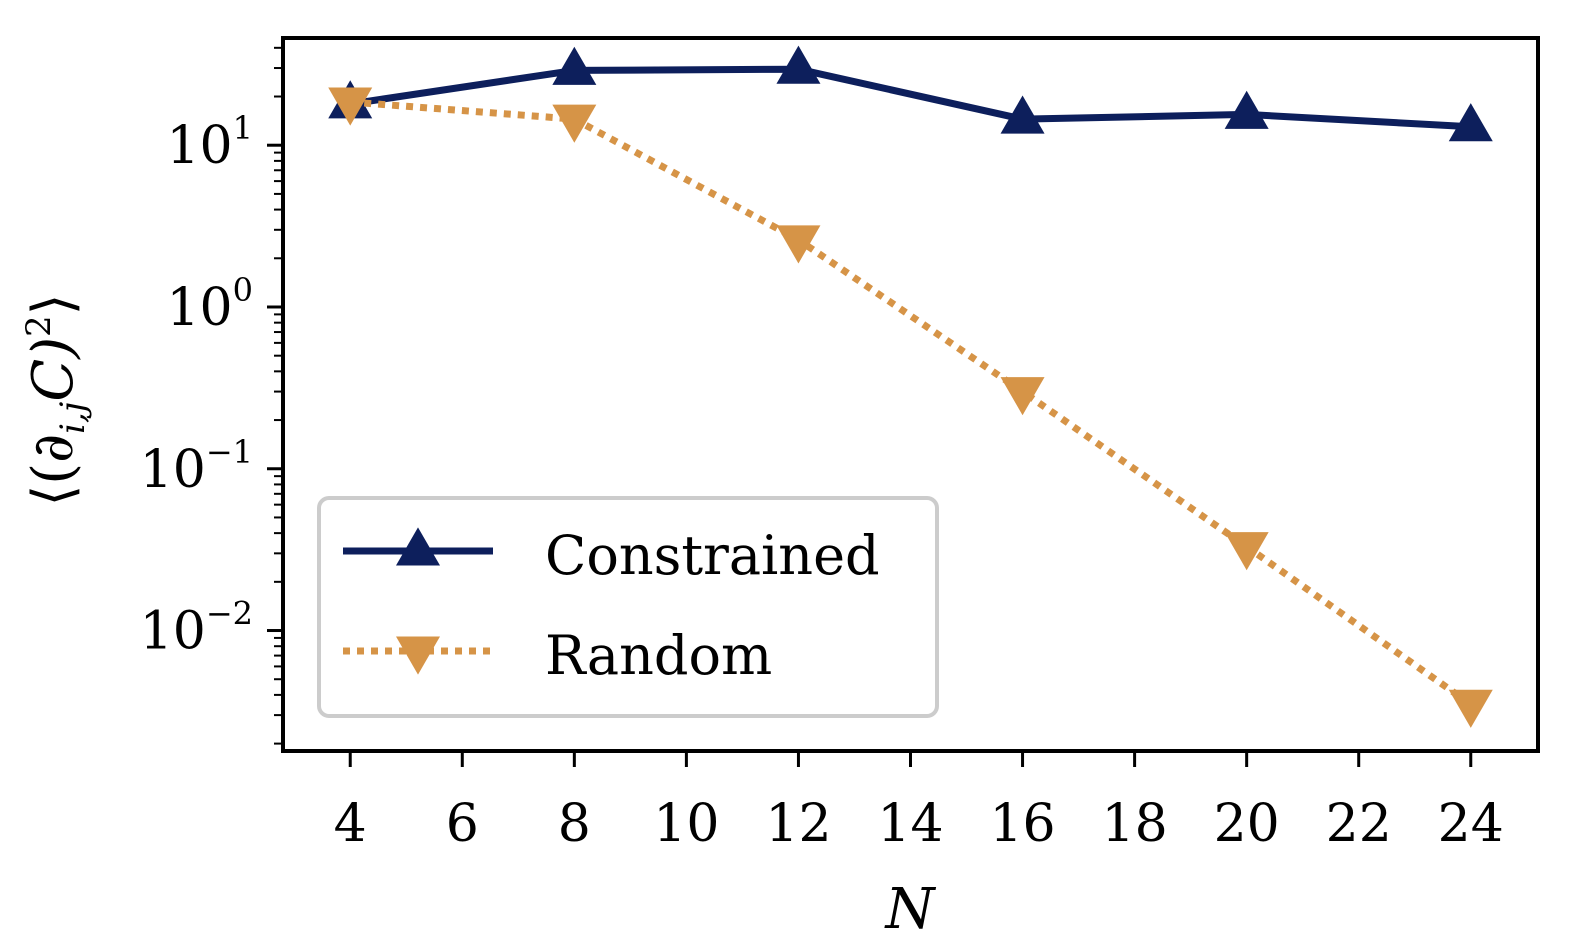  I want to click on x-tick-label: 10, so click(686, 824).